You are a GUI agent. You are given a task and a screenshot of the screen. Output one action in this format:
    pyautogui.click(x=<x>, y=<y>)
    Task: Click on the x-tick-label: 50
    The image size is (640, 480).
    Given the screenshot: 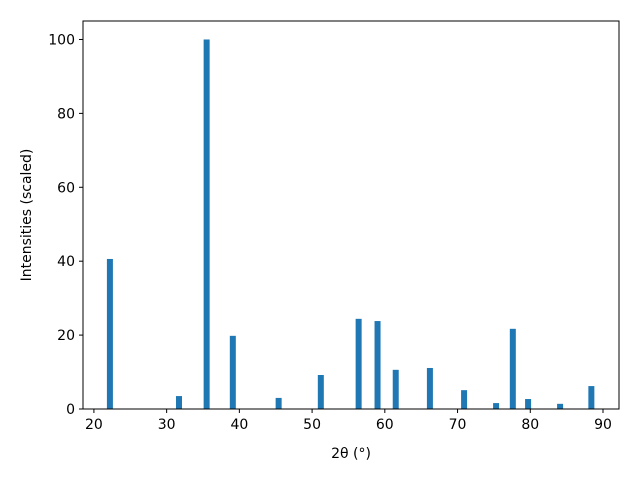 What is the action you would take?
    pyautogui.click(x=312, y=425)
    